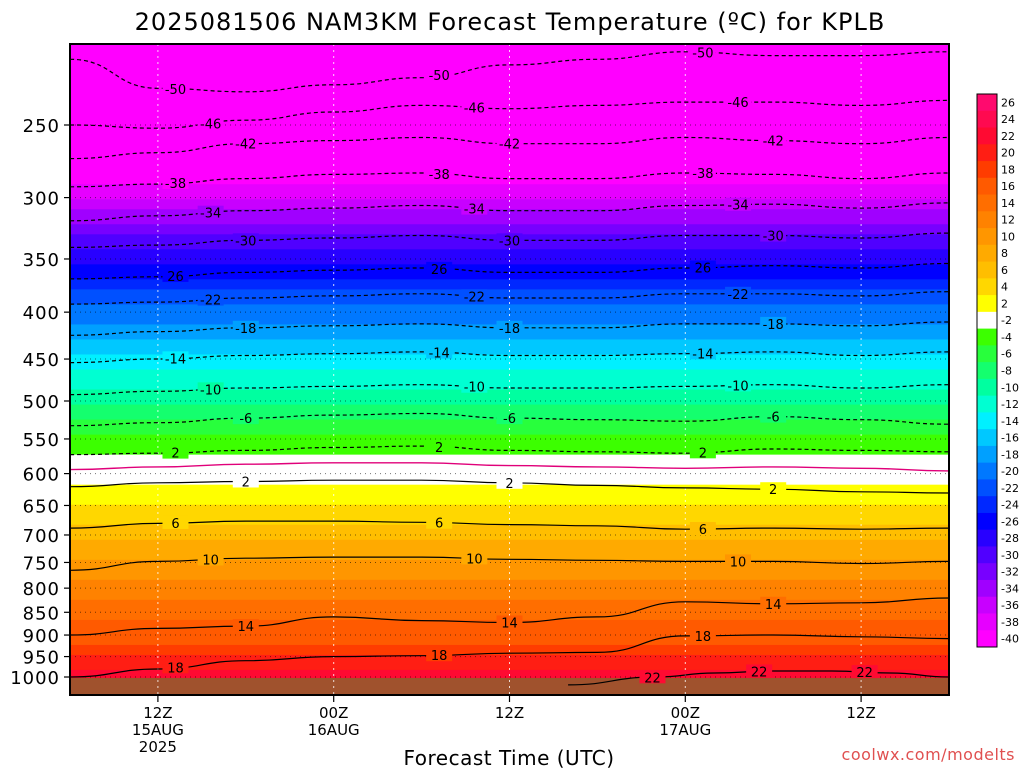  Describe the element at coordinates (1010, 572) in the screenshot. I see `colorbar-tick-label: -32` at that location.